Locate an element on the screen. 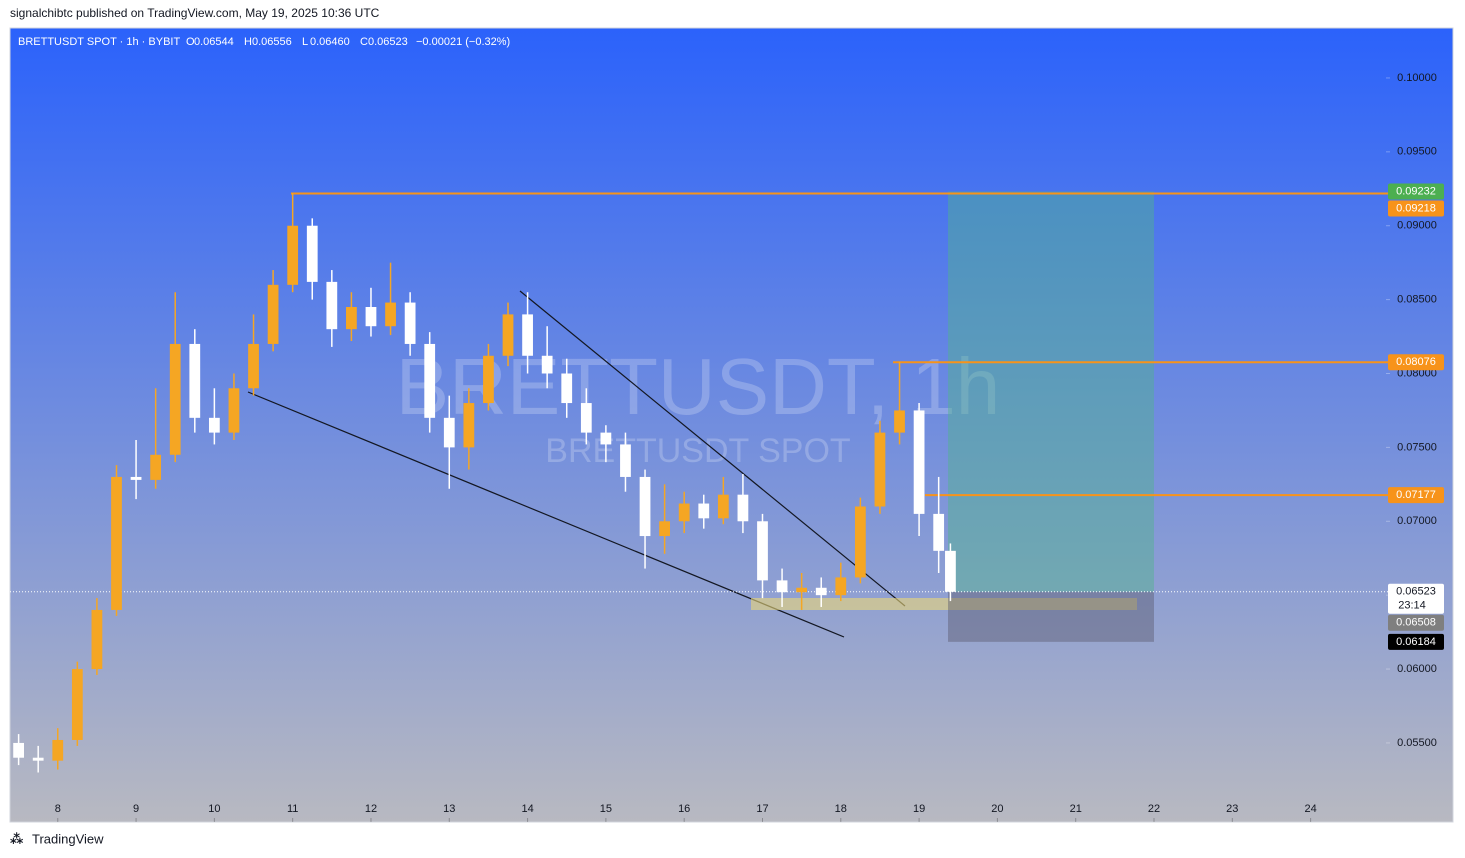 The image size is (1465, 858). price-tag-label: 0.08076 is located at coordinates (1416, 362).